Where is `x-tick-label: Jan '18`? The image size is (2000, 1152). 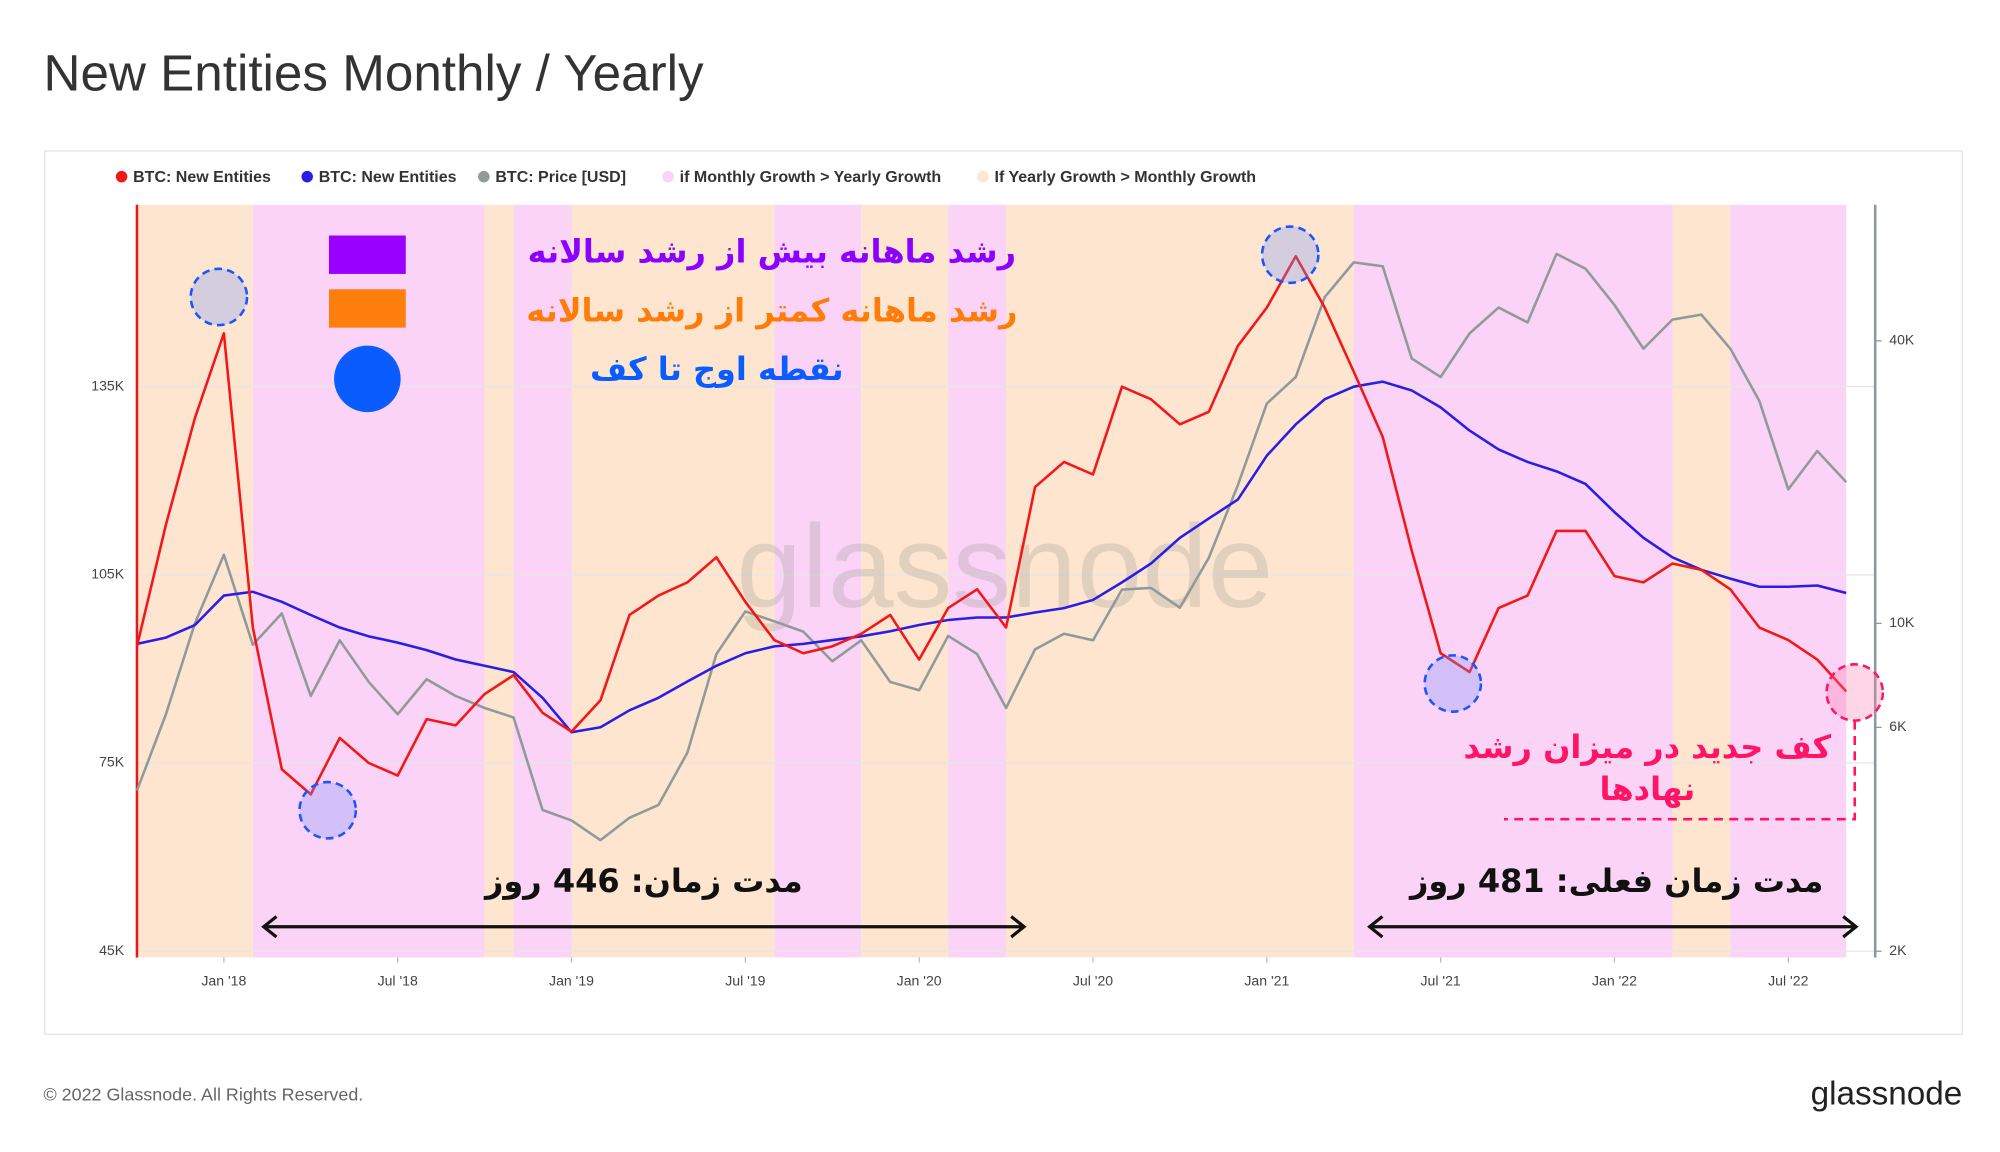
x-tick-label: Jan '18 is located at coordinates (223, 980).